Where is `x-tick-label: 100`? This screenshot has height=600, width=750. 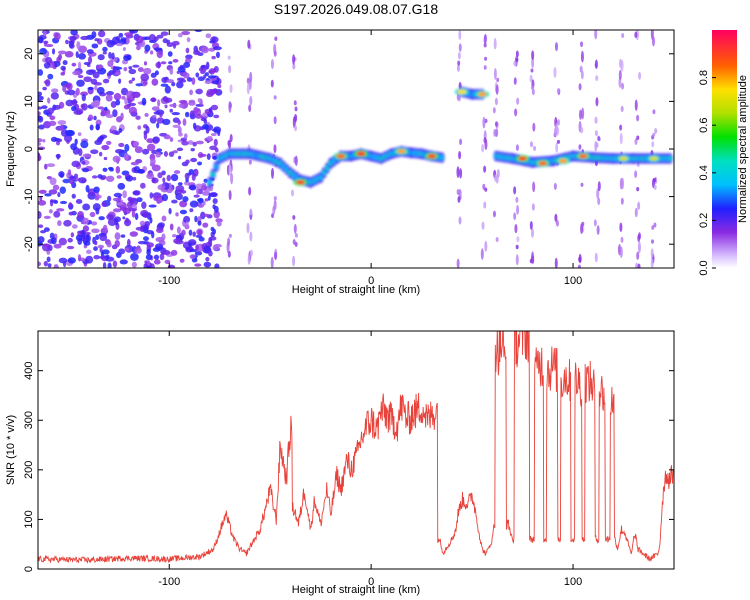 x-tick-label: 100 is located at coordinates (573, 582).